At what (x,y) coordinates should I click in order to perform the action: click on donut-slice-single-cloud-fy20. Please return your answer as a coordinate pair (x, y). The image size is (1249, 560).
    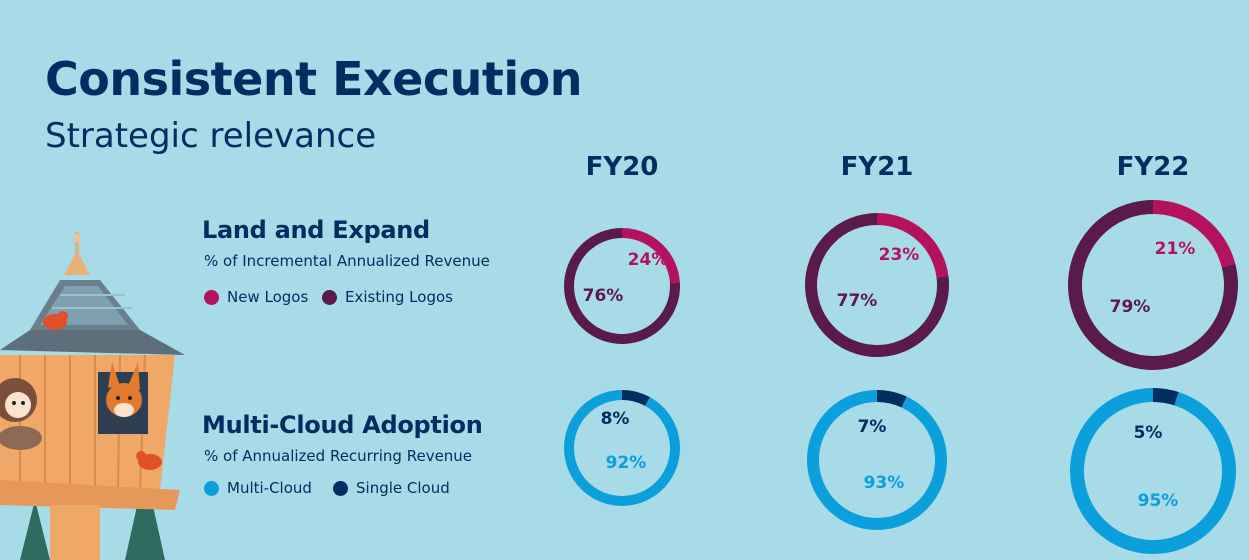
    Looking at the image, I should click on (635, 398).